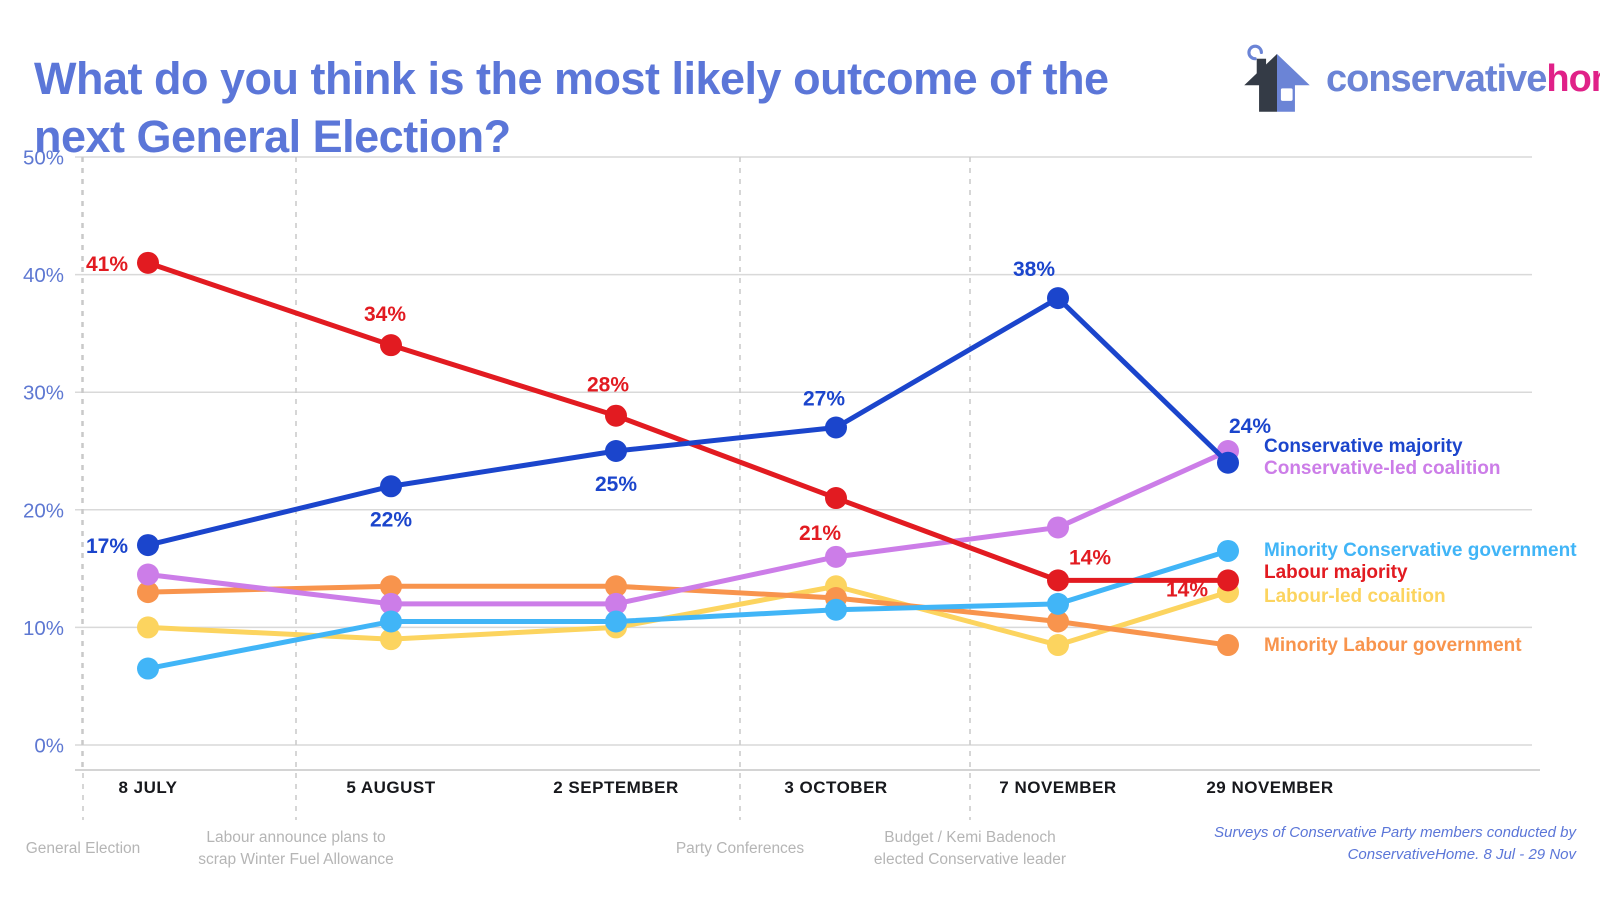 This screenshot has height=900, width=1600. What do you see at coordinates (43, 510) in the screenshot?
I see `y-tick-label: 20%` at bounding box center [43, 510].